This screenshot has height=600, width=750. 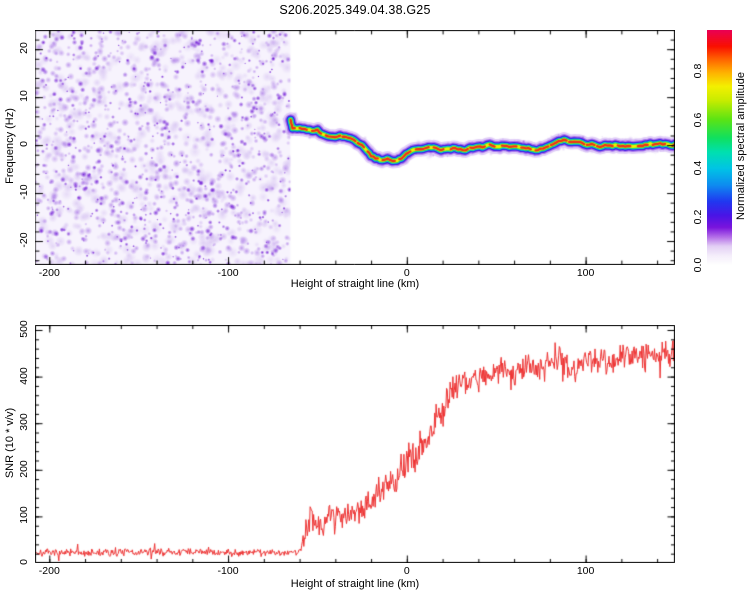 What do you see at coordinates (228, 273) in the screenshot?
I see `spectrogram-x-tick-label: -100` at bounding box center [228, 273].